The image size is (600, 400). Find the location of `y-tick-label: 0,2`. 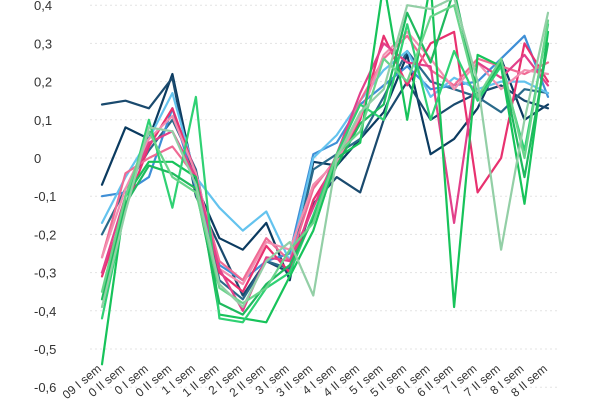

y-tick-label: 0,2 is located at coordinates (43, 82).